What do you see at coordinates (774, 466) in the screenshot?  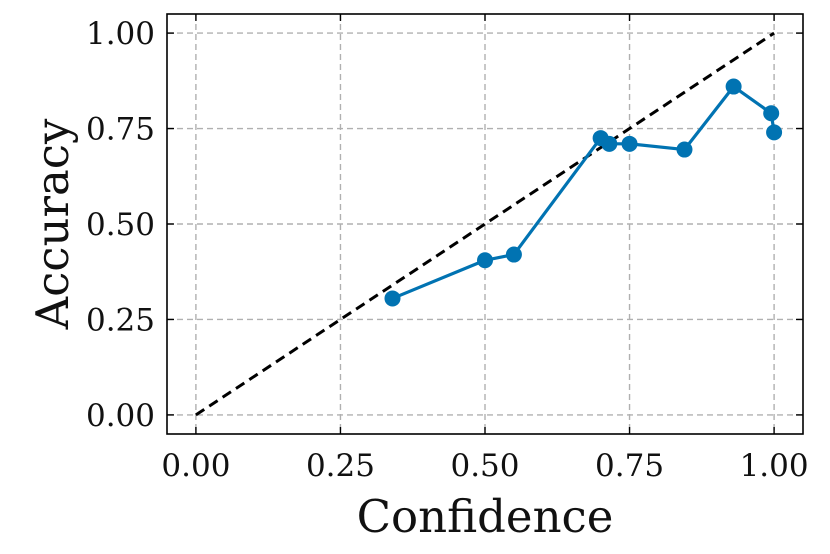 I see `x-tick-label: 1.00` at bounding box center [774, 466].